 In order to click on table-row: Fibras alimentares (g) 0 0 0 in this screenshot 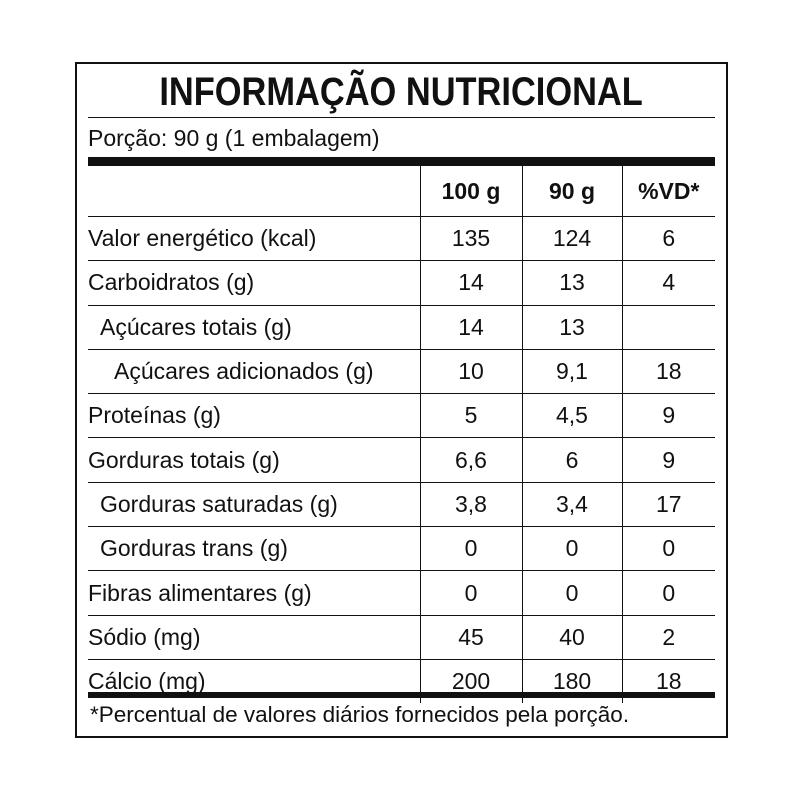, I will do `click(401, 593)`.